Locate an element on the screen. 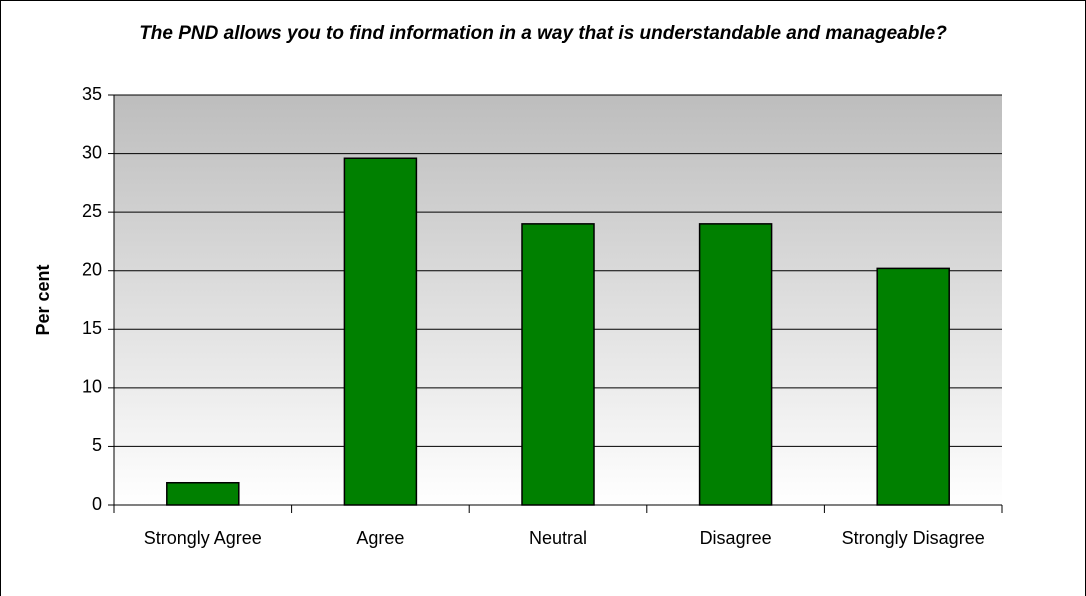 The image size is (1086, 596). x-tick-label: Disagree is located at coordinates (735, 538).